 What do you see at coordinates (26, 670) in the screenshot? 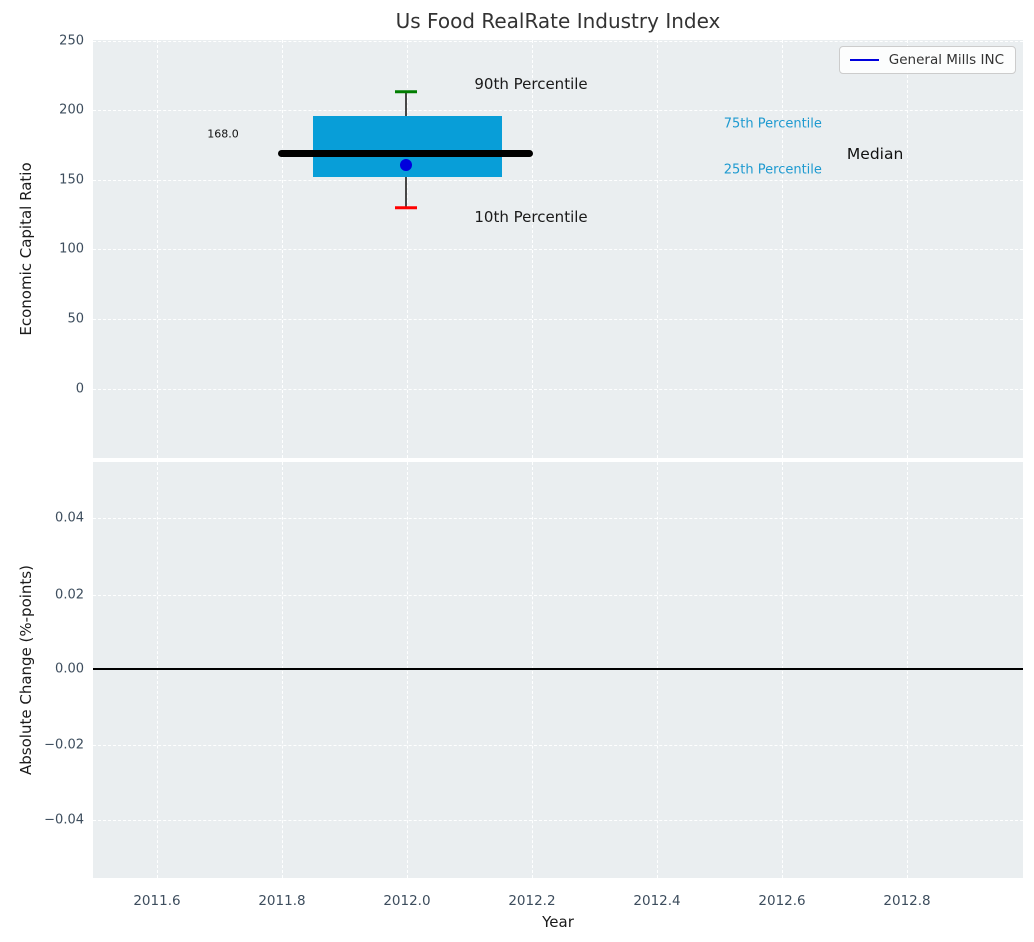
I see `bottom-y-axis-label: Absolute Change (%-points)` at bounding box center [26, 670].